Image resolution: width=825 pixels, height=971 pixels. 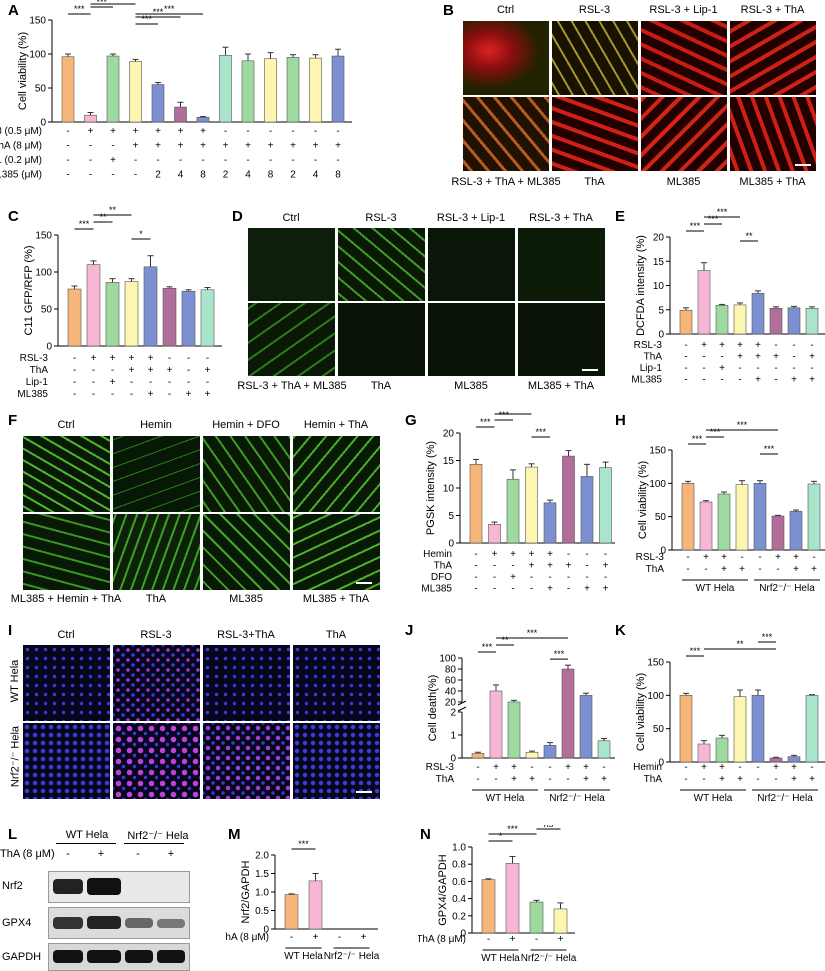 I want to click on axis-break, so click(x=462, y=706).